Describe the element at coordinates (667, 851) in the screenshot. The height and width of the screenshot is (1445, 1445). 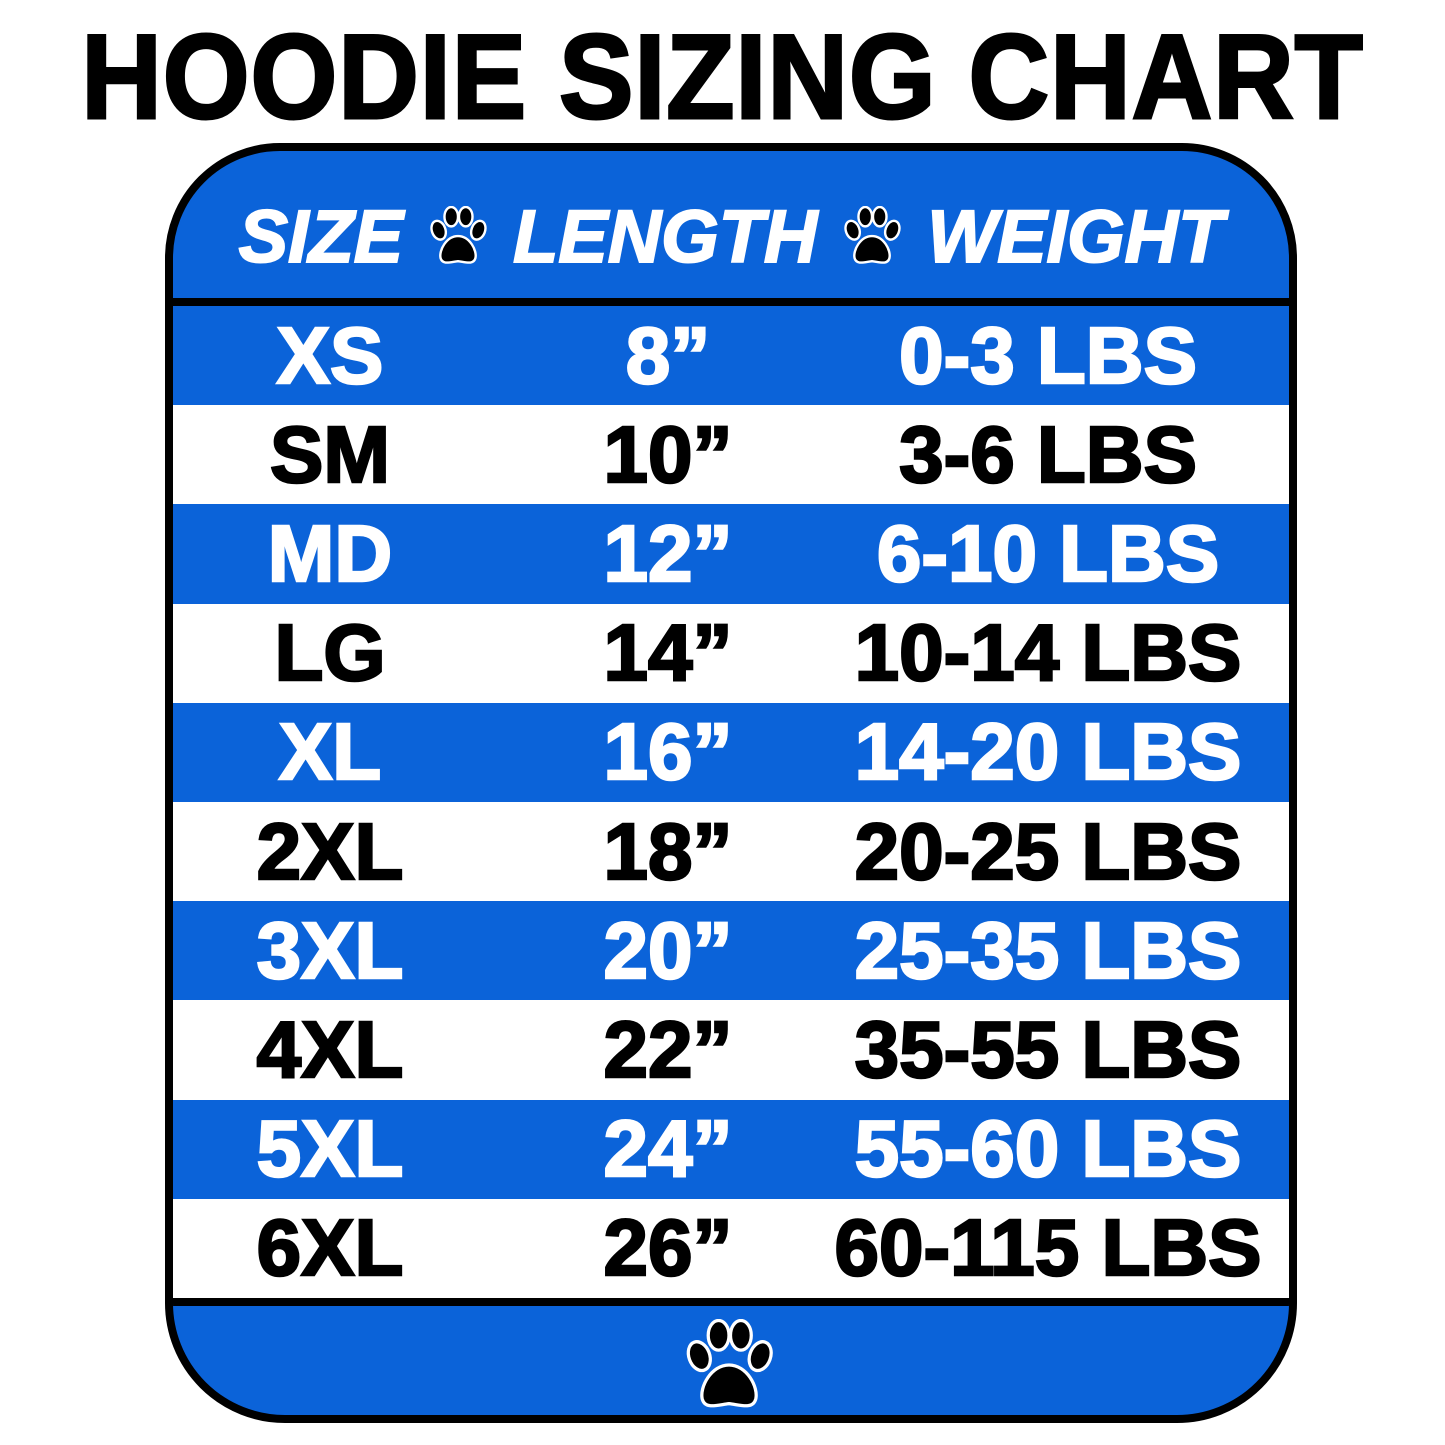
I see `cell-length: 18”` at that location.